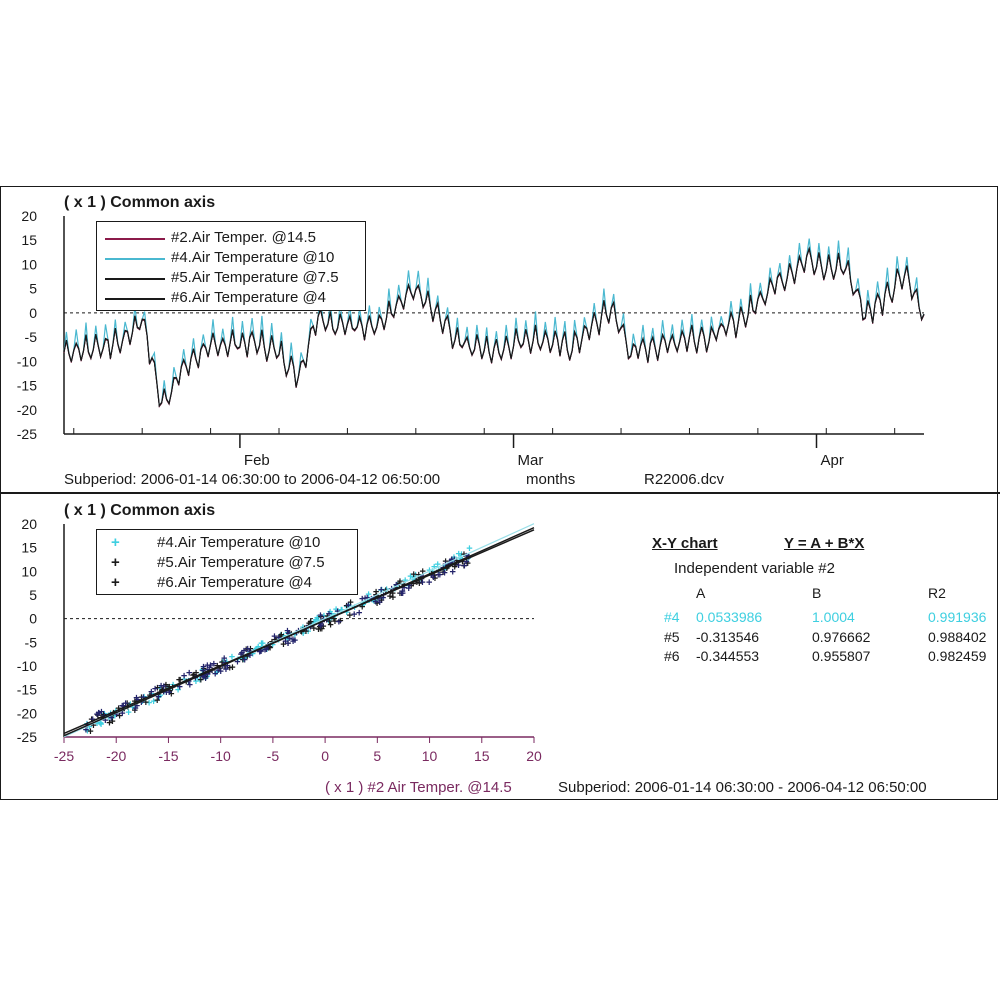  Describe the element at coordinates (430, 756) in the screenshot. I see `x-tick-label: 10` at that location.